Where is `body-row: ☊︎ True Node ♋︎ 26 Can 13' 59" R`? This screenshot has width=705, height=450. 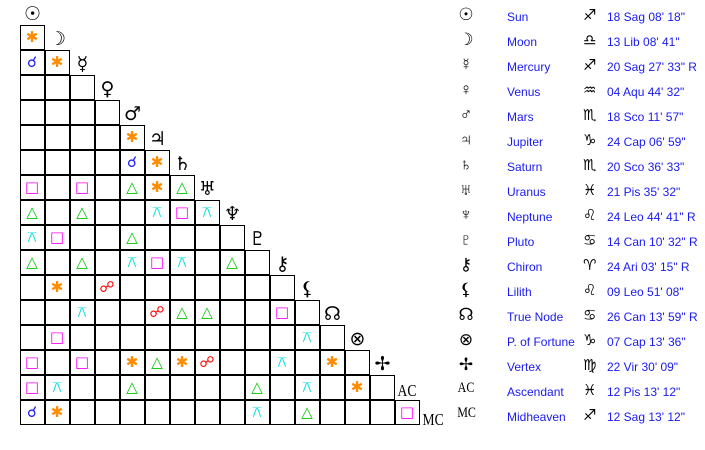
body-row: ☊︎ True Node ♋︎ 26 Can 13' 59" R is located at coordinates (580, 317).